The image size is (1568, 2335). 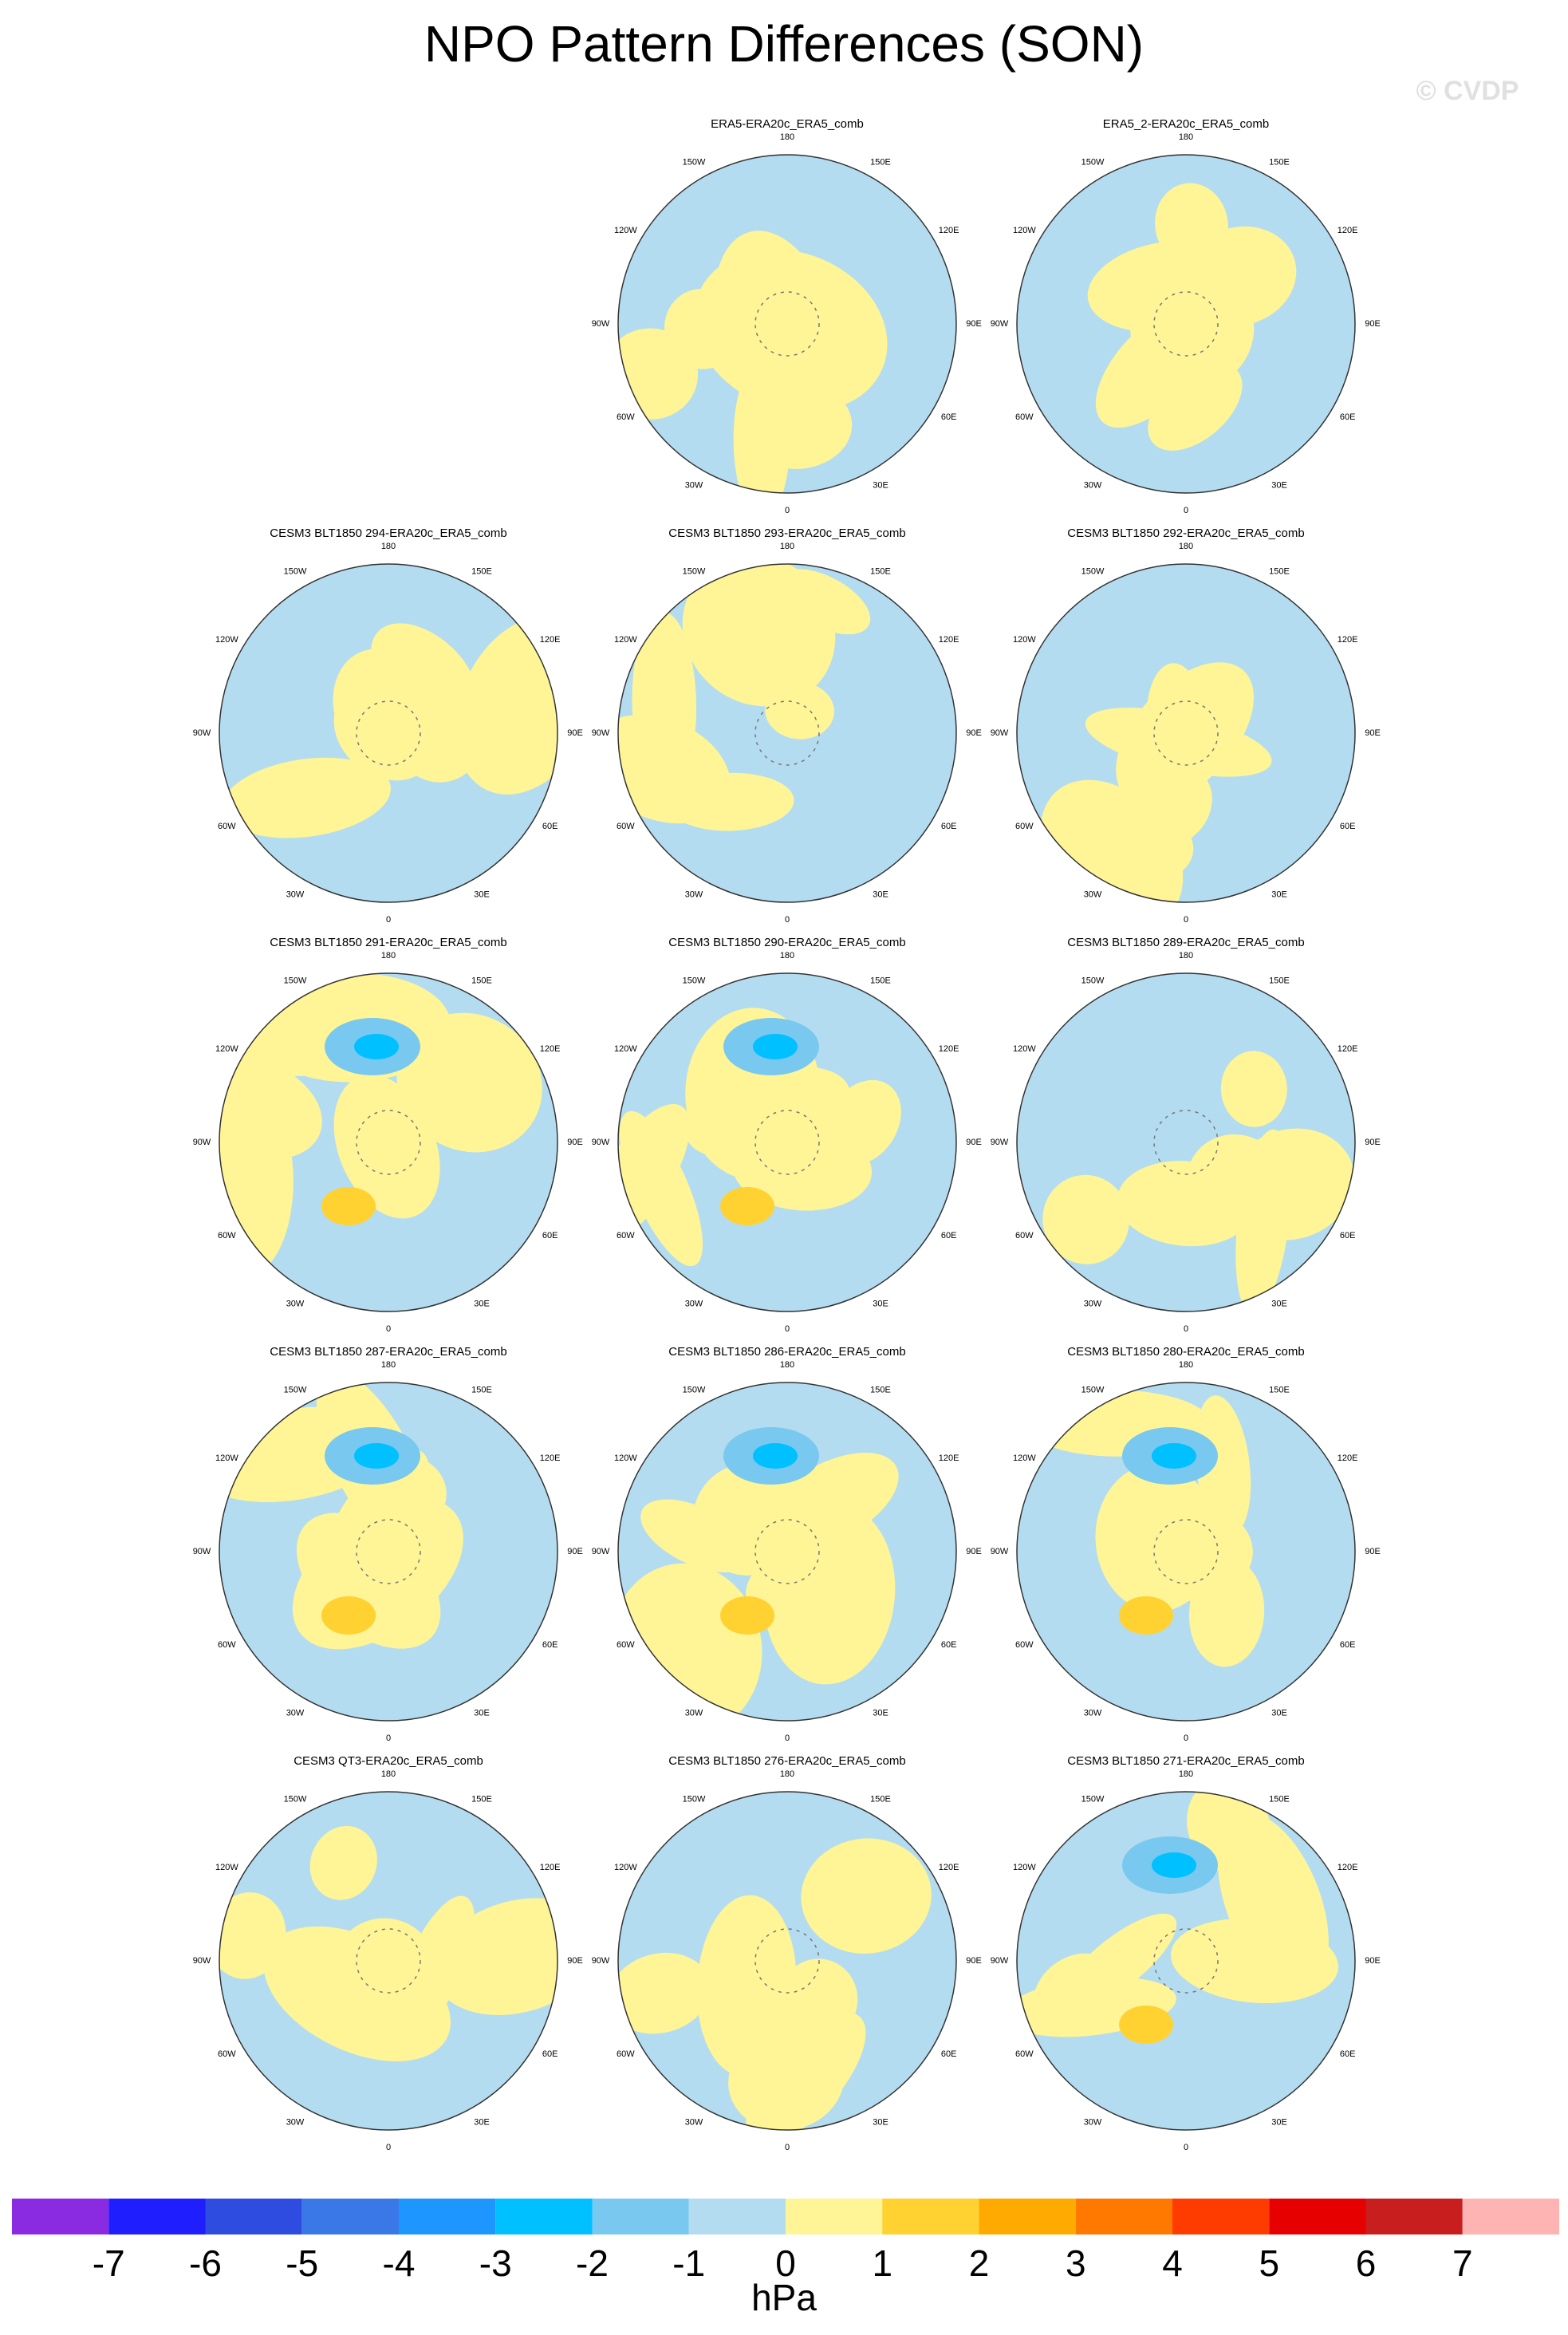 I want to click on colorbar-tick-label: 0, so click(x=786, y=2263).